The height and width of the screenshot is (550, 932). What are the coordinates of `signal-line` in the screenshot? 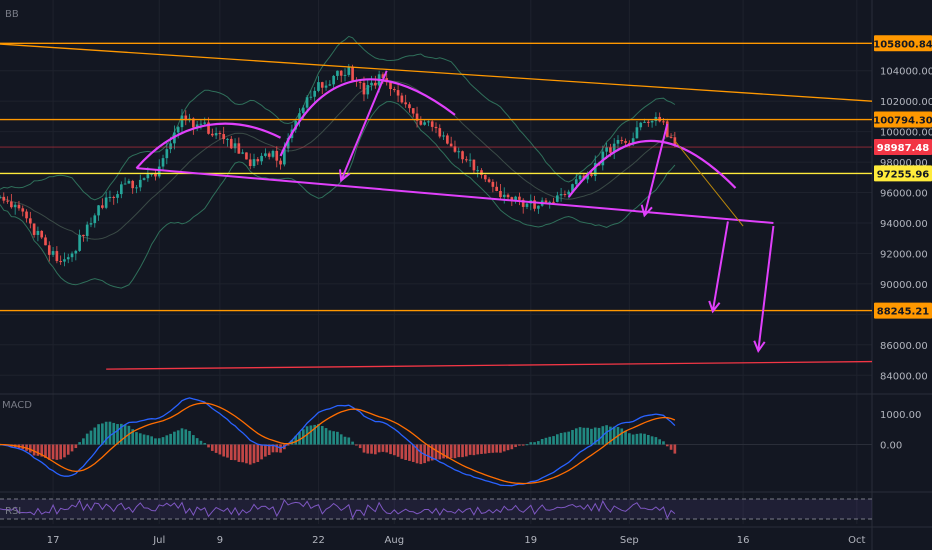 It's located at (338, 443).